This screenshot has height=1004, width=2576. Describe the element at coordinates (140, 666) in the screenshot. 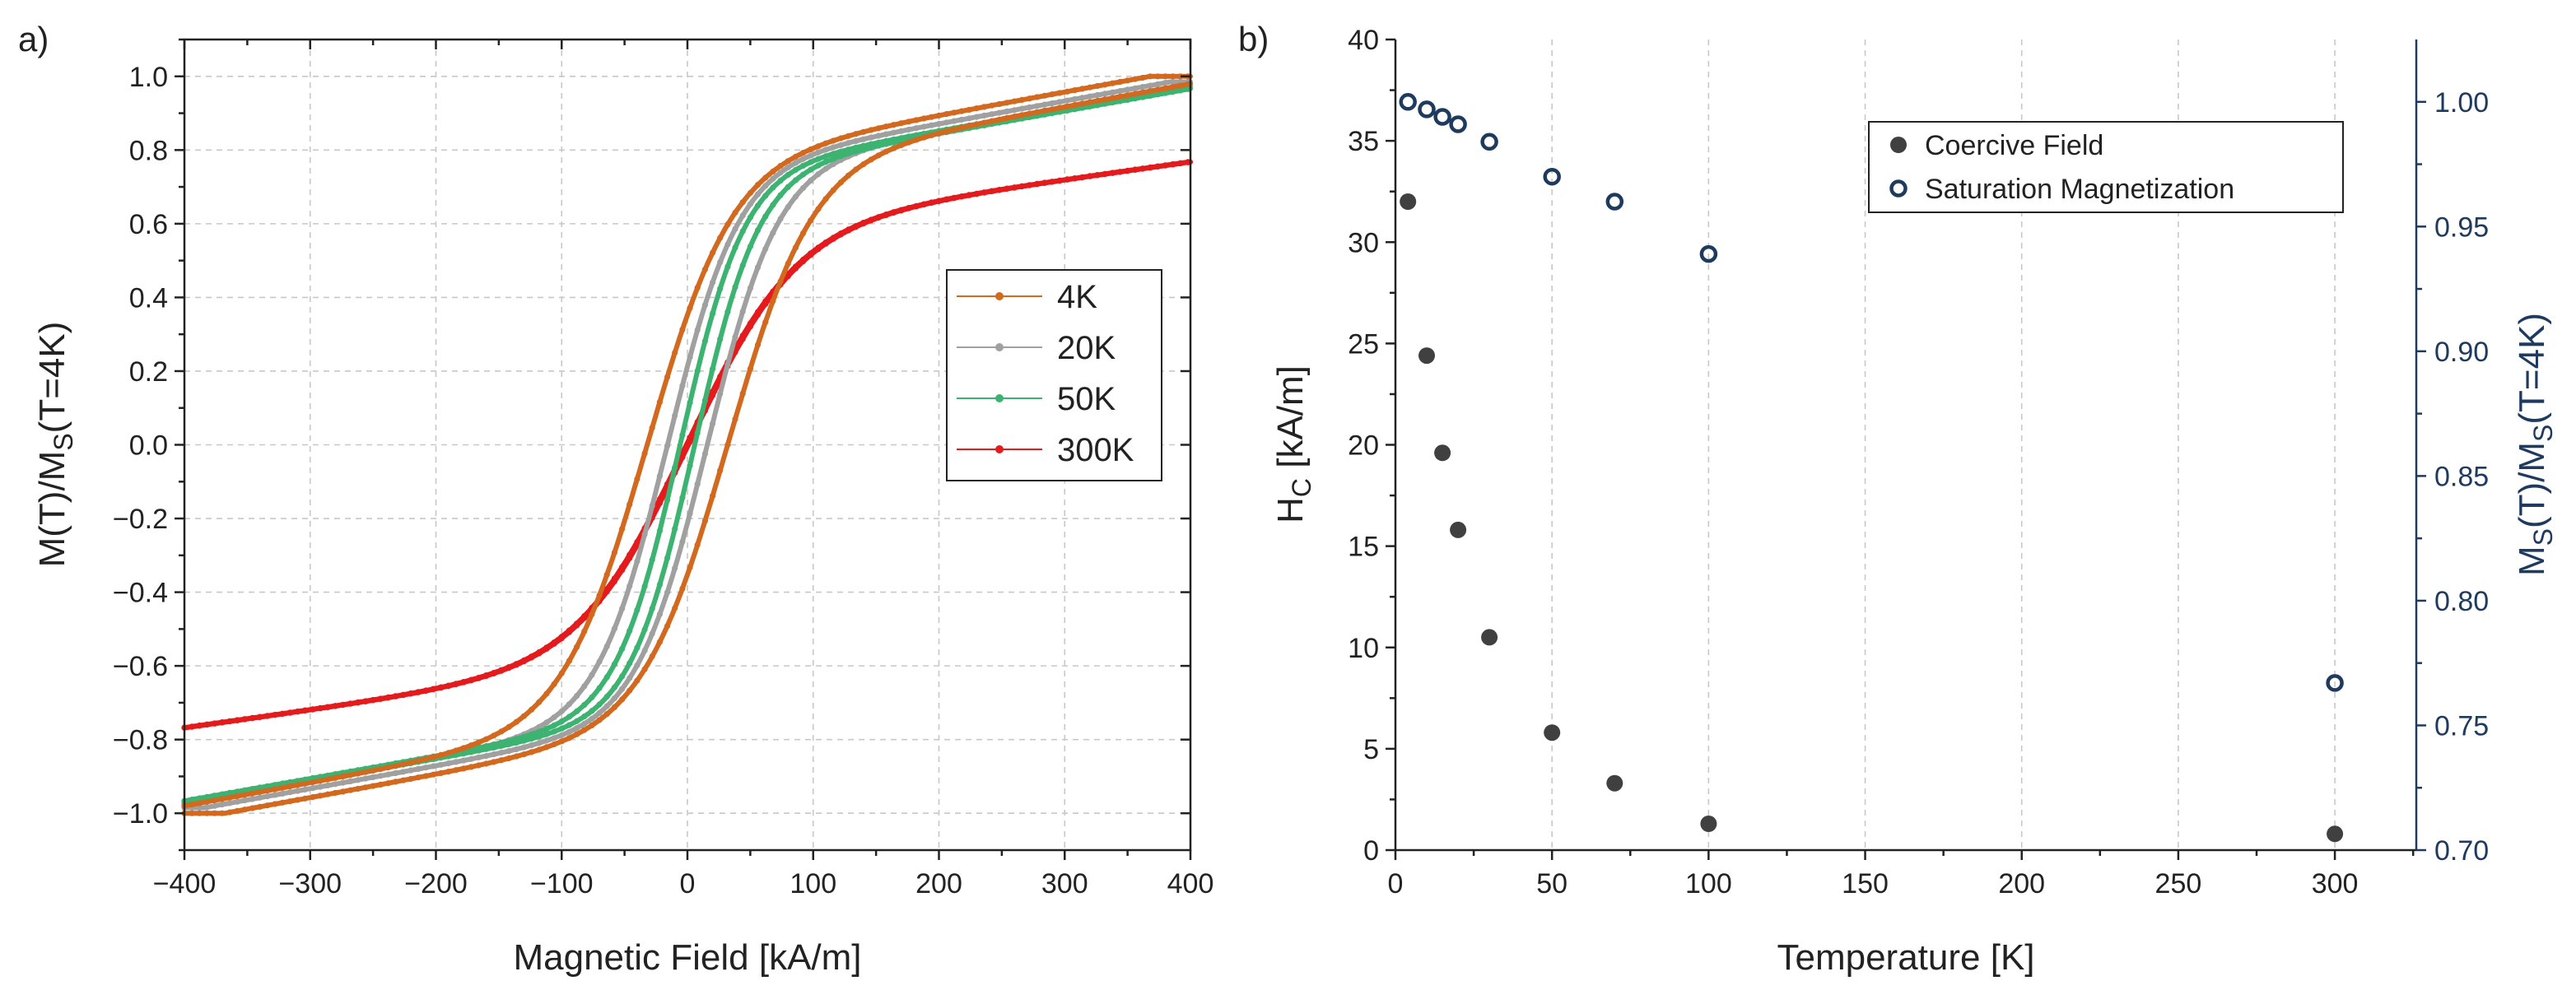

I see `panel-a-y-tick-label: −0.6` at that location.